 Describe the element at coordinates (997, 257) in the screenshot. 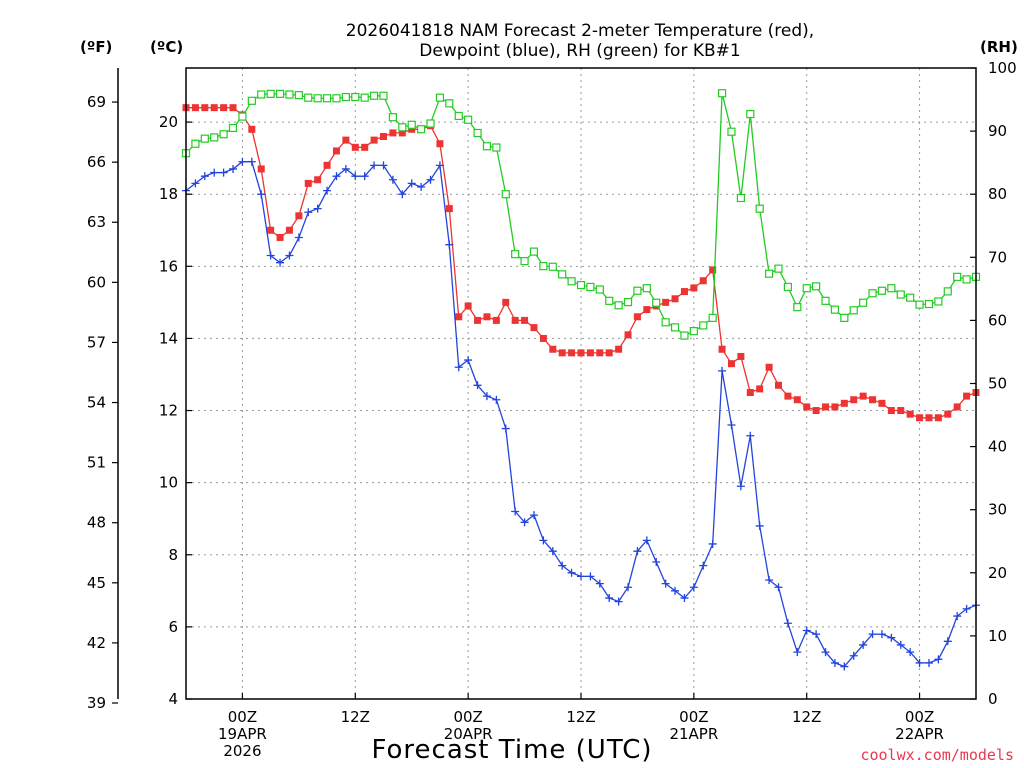

I see `rh-tick-label: 70` at that location.